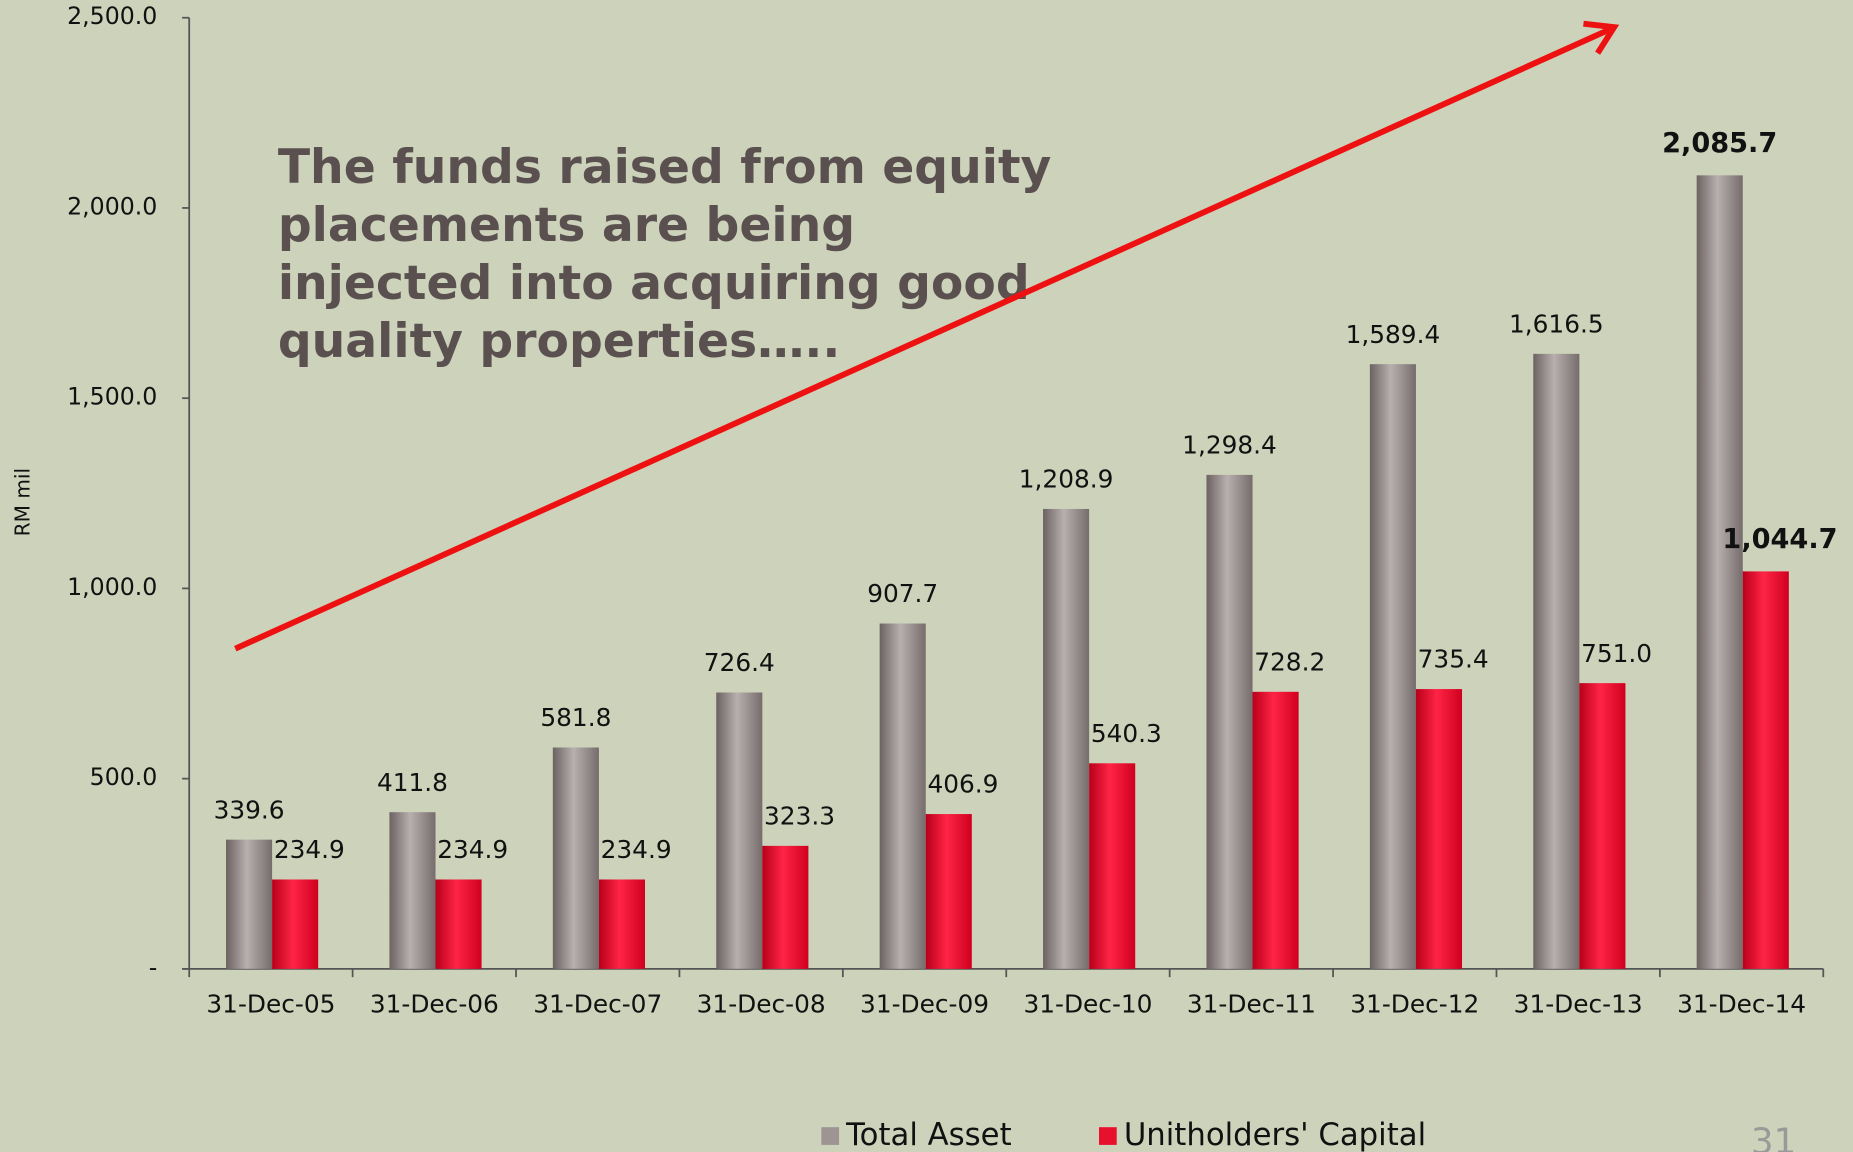 The height and width of the screenshot is (1152, 1853). Describe the element at coordinates (928, 1134) in the screenshot. I see `legend-label: Total Asset` at that location.